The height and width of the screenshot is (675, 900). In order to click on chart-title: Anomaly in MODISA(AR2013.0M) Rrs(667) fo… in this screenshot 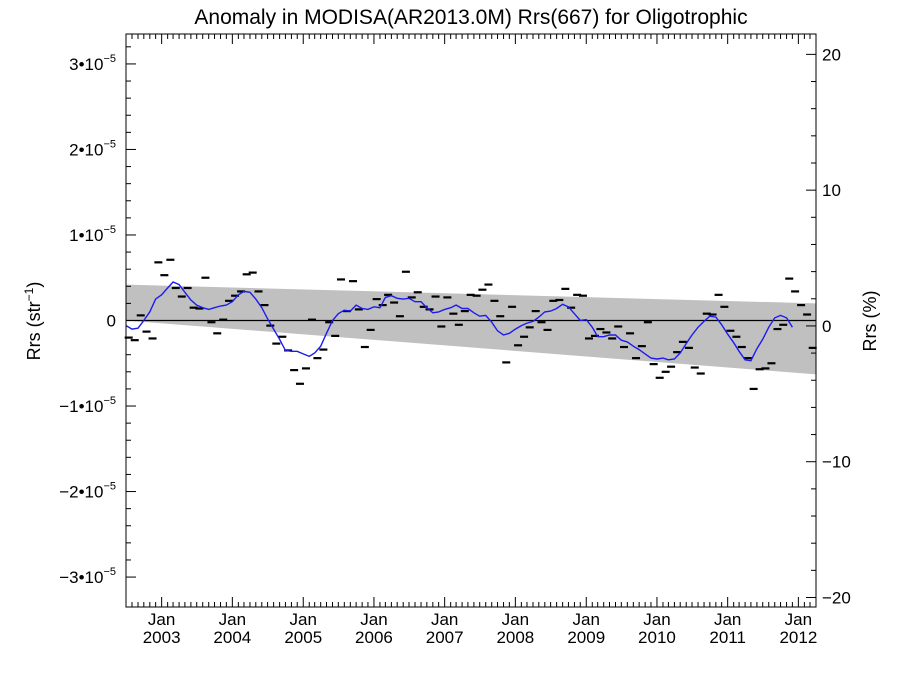, I will do `click(470, 17)`.